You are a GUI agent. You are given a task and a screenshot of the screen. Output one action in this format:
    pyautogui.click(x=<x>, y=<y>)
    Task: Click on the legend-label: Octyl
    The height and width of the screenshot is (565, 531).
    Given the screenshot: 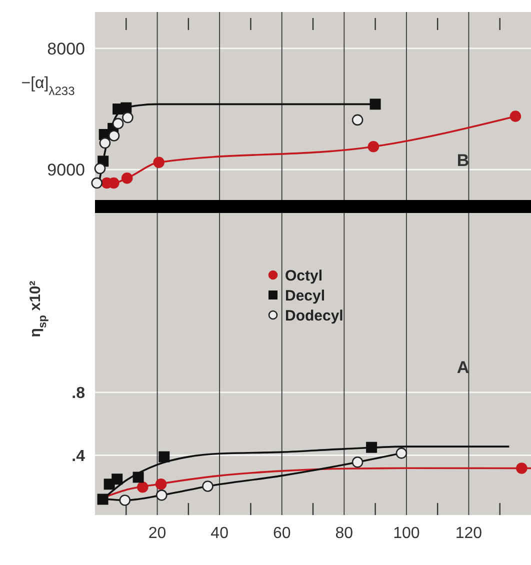 What is the action you would take?
    pyautogui.click(x=304, y=275)
    